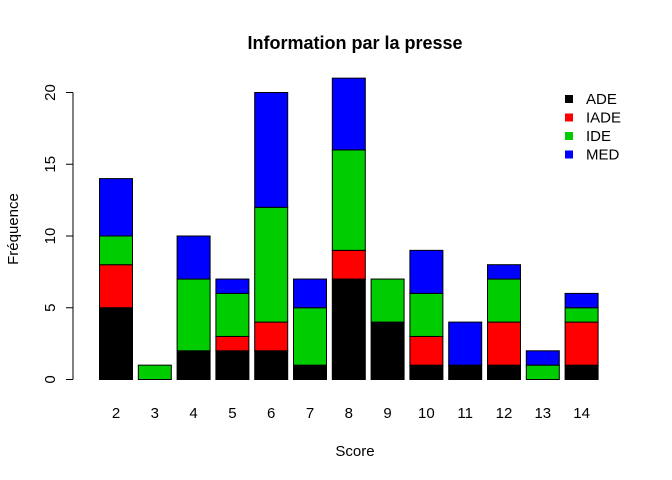  I want to click on x-axis-label: Score, so click(354, 451).